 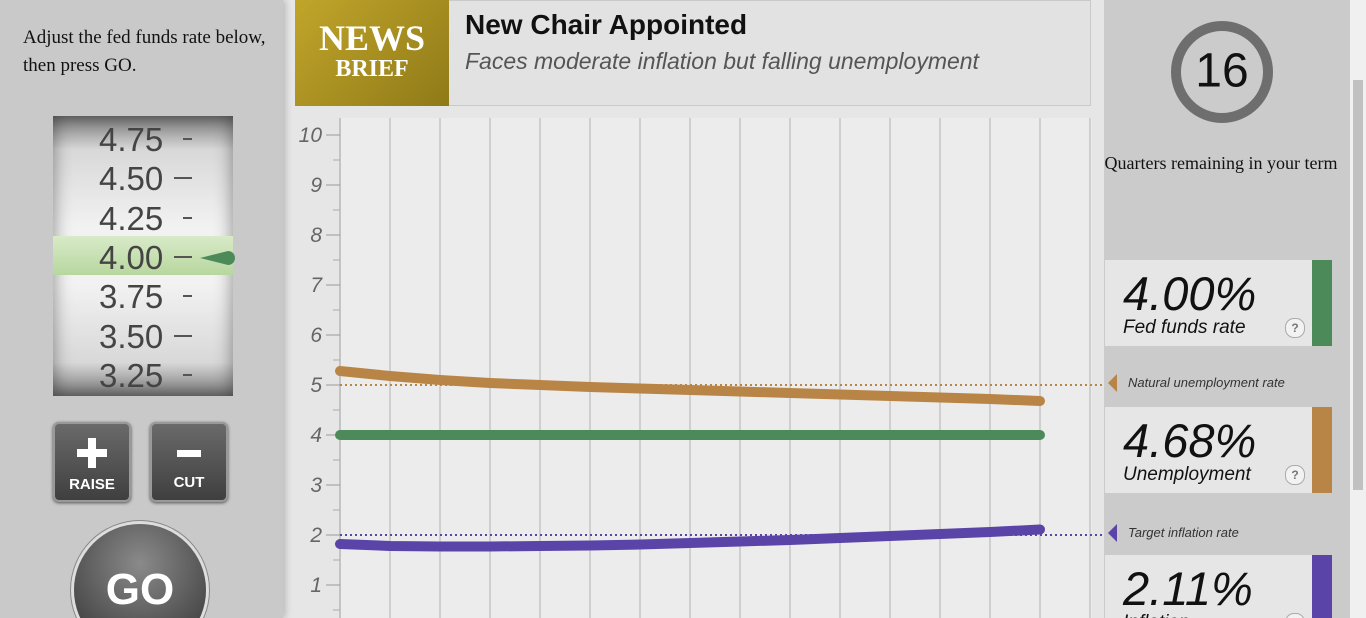 I want to click on dial-pointer, so click(x=217, y=258).